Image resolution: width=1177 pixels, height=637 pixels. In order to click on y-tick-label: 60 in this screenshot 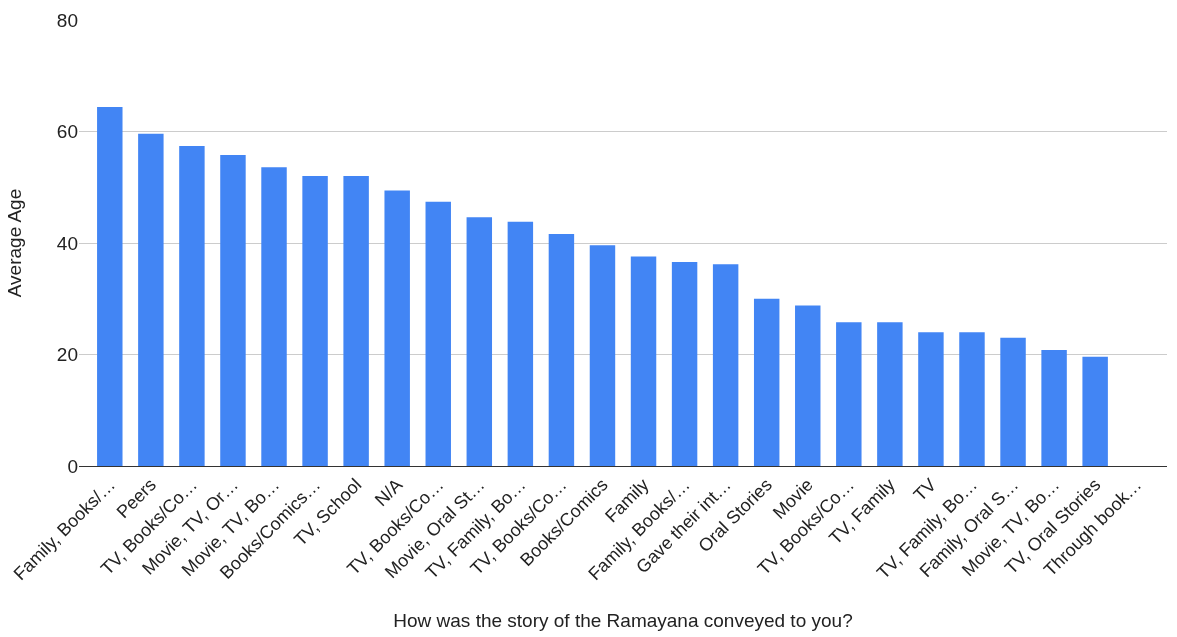, I will do `click(67, 132)`.